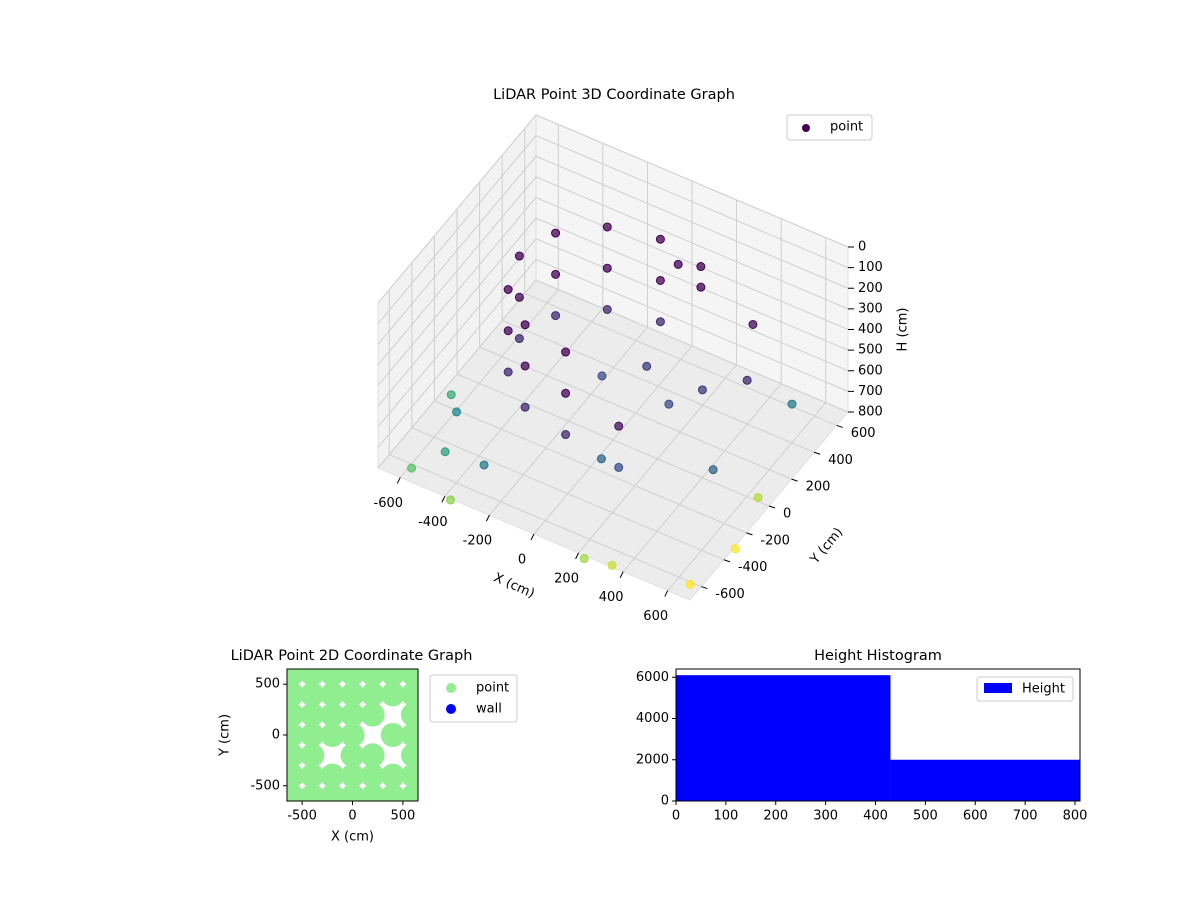 The width and height of the screenshot is (1200, 900). What do you see at coordinates (352, 735) in the screenshot?
I see `plot-area` at bounding box center [352, 735].